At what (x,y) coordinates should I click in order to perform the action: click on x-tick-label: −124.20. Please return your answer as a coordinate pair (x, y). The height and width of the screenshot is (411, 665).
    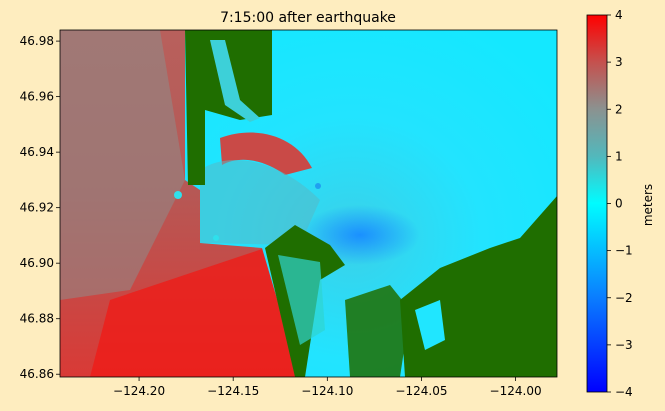
    Looking at the image, I should click on (139, 391).